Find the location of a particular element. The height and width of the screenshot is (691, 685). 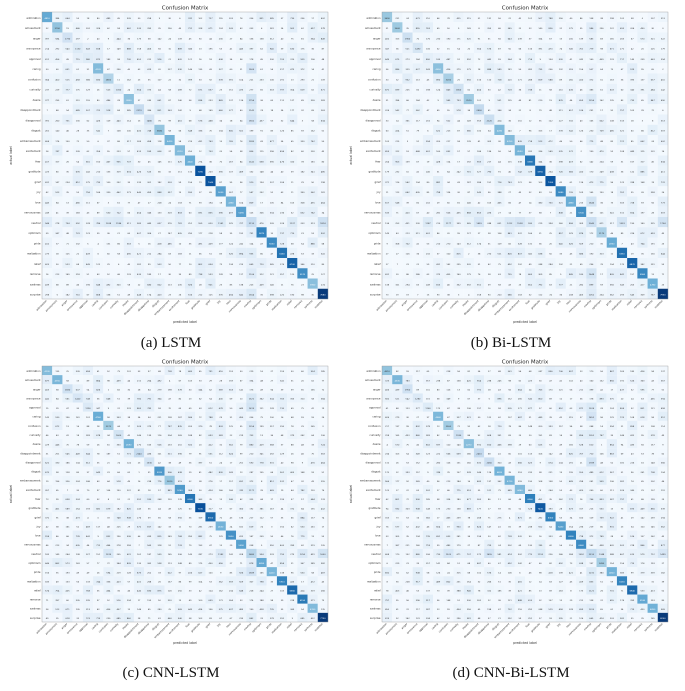

cell-value: 63 is located at coordinates (169, 255).